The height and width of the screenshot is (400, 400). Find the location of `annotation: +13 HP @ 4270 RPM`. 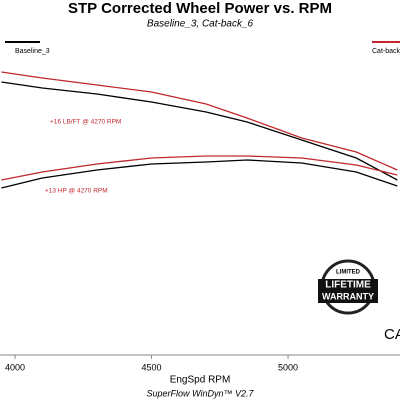

annotation: +13 HP @ 4270 RPM is located at coordinates (76, 191).